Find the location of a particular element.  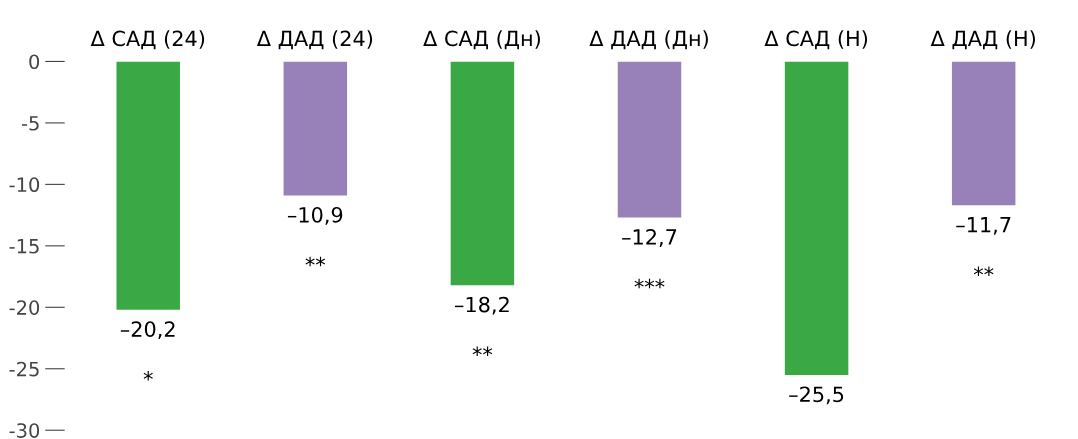

y-tick-label: 0 is located at coordinates (34, 62).